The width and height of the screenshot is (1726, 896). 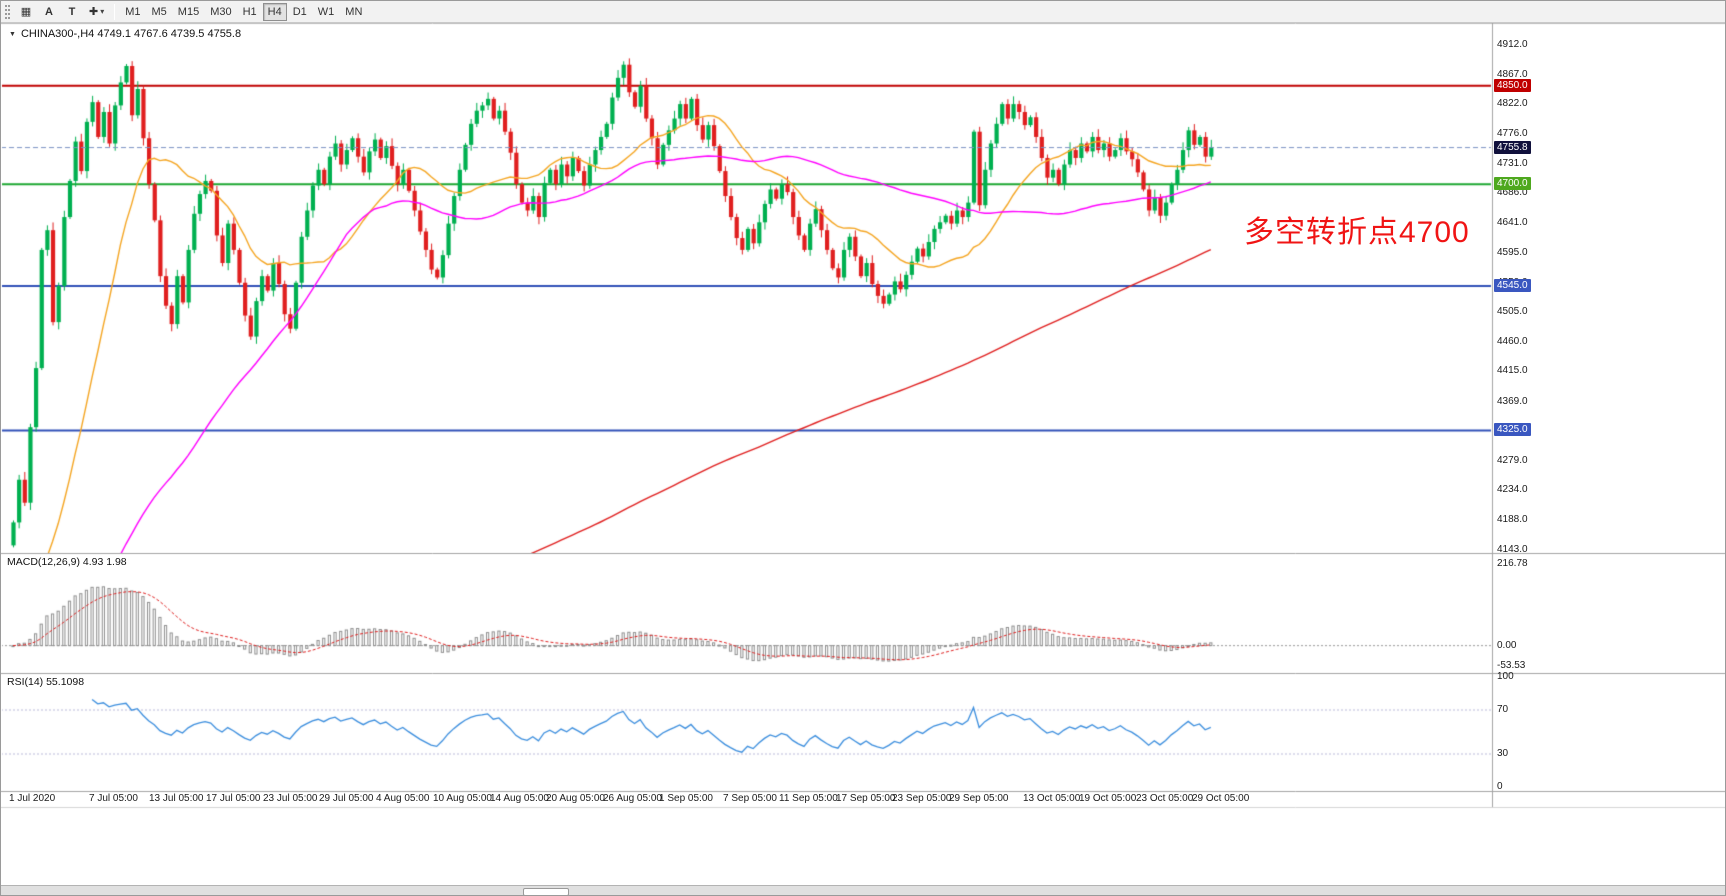 I want to click on timeframe-button-d1: D1, so click(x=300, y=12).